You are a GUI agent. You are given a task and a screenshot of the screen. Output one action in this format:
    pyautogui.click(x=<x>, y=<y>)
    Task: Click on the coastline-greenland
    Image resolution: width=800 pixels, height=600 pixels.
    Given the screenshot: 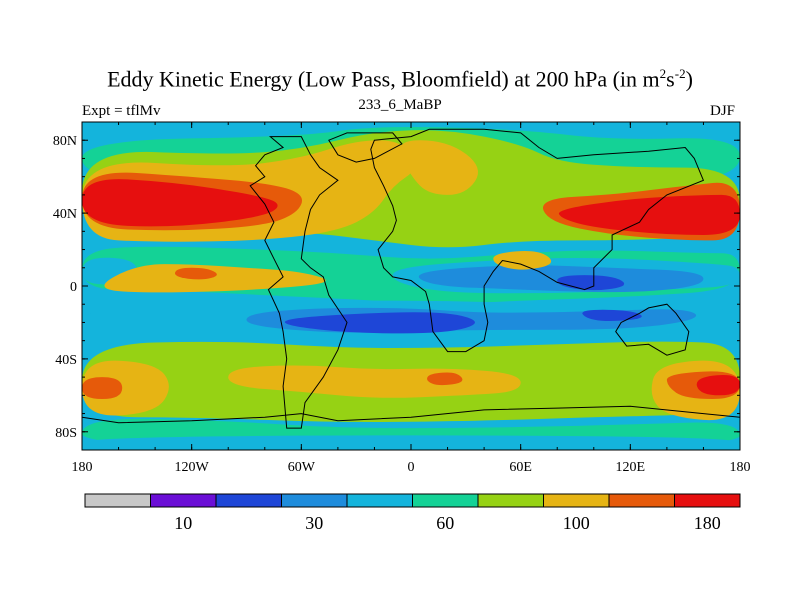 What is the action you would take?
    pyautogui.click(x=365, y=147)
    